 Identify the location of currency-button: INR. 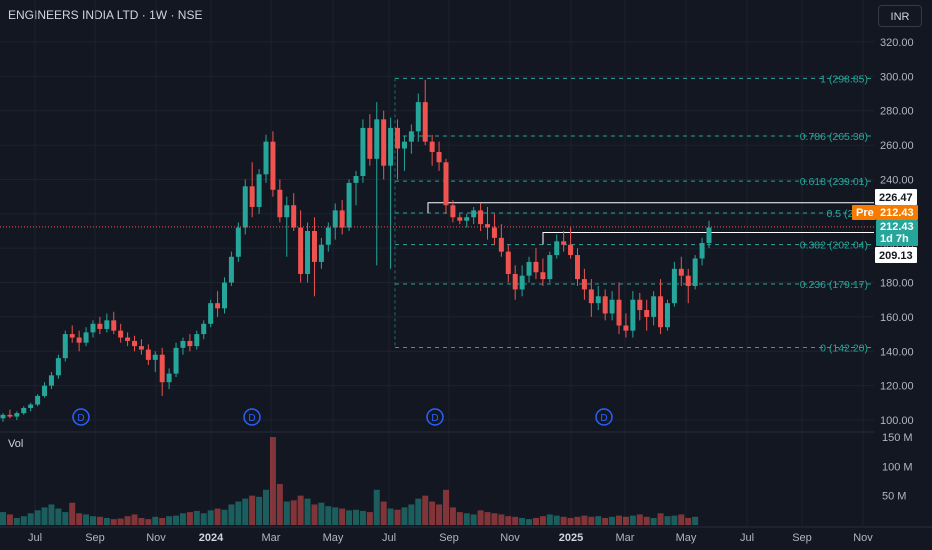
(900, 16).